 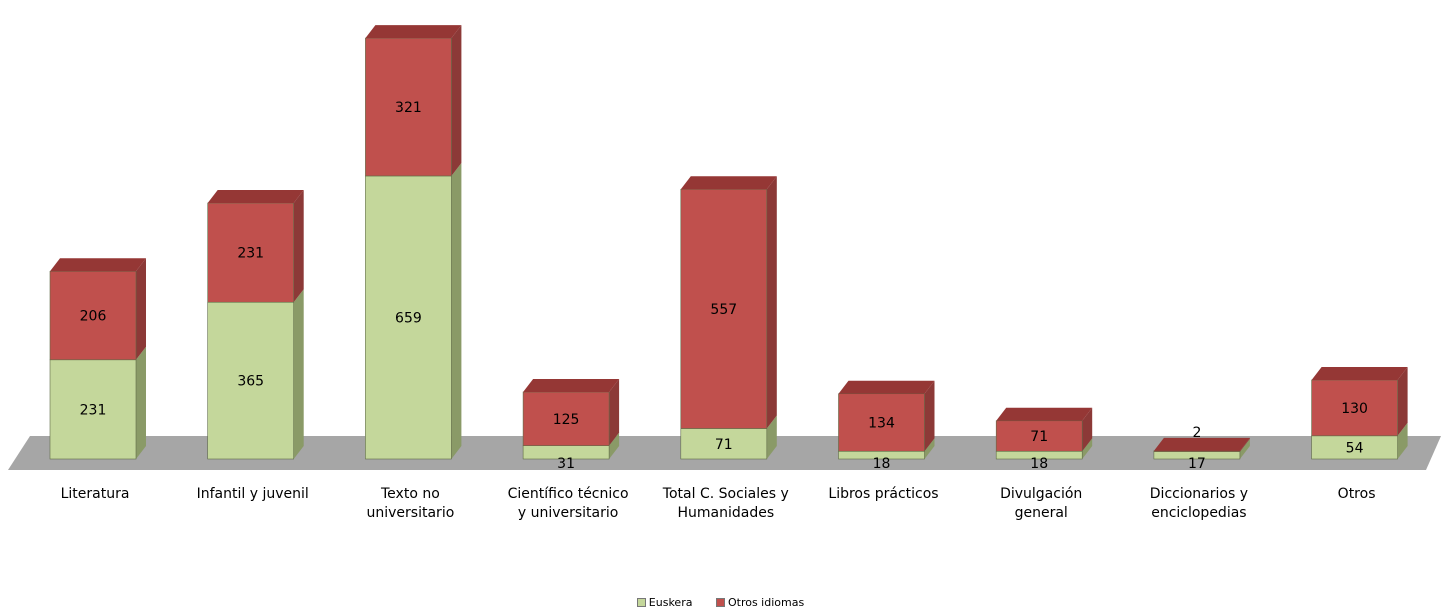 I want to click on category-label-line: Texto no, so click(x=410, y=494).